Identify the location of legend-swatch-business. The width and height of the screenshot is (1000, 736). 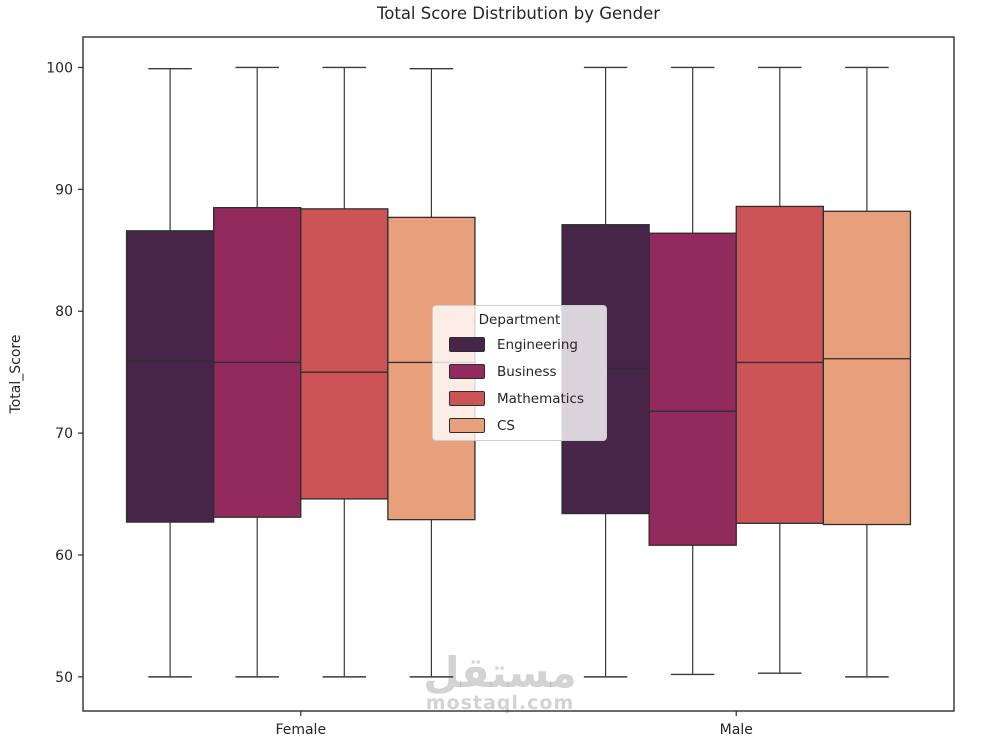
(467, 371).